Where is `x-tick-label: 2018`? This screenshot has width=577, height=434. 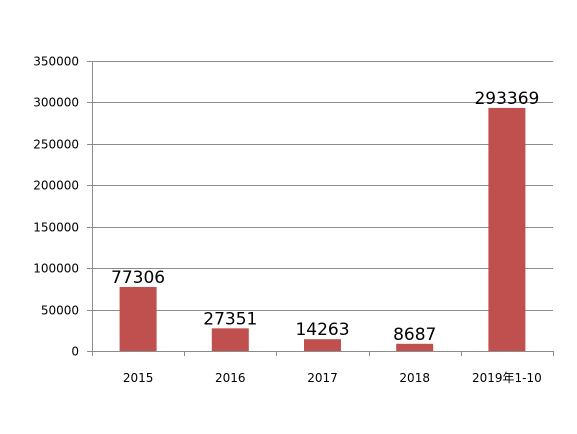 x-tick-label: 2018 is located at coordinates (414, 378).